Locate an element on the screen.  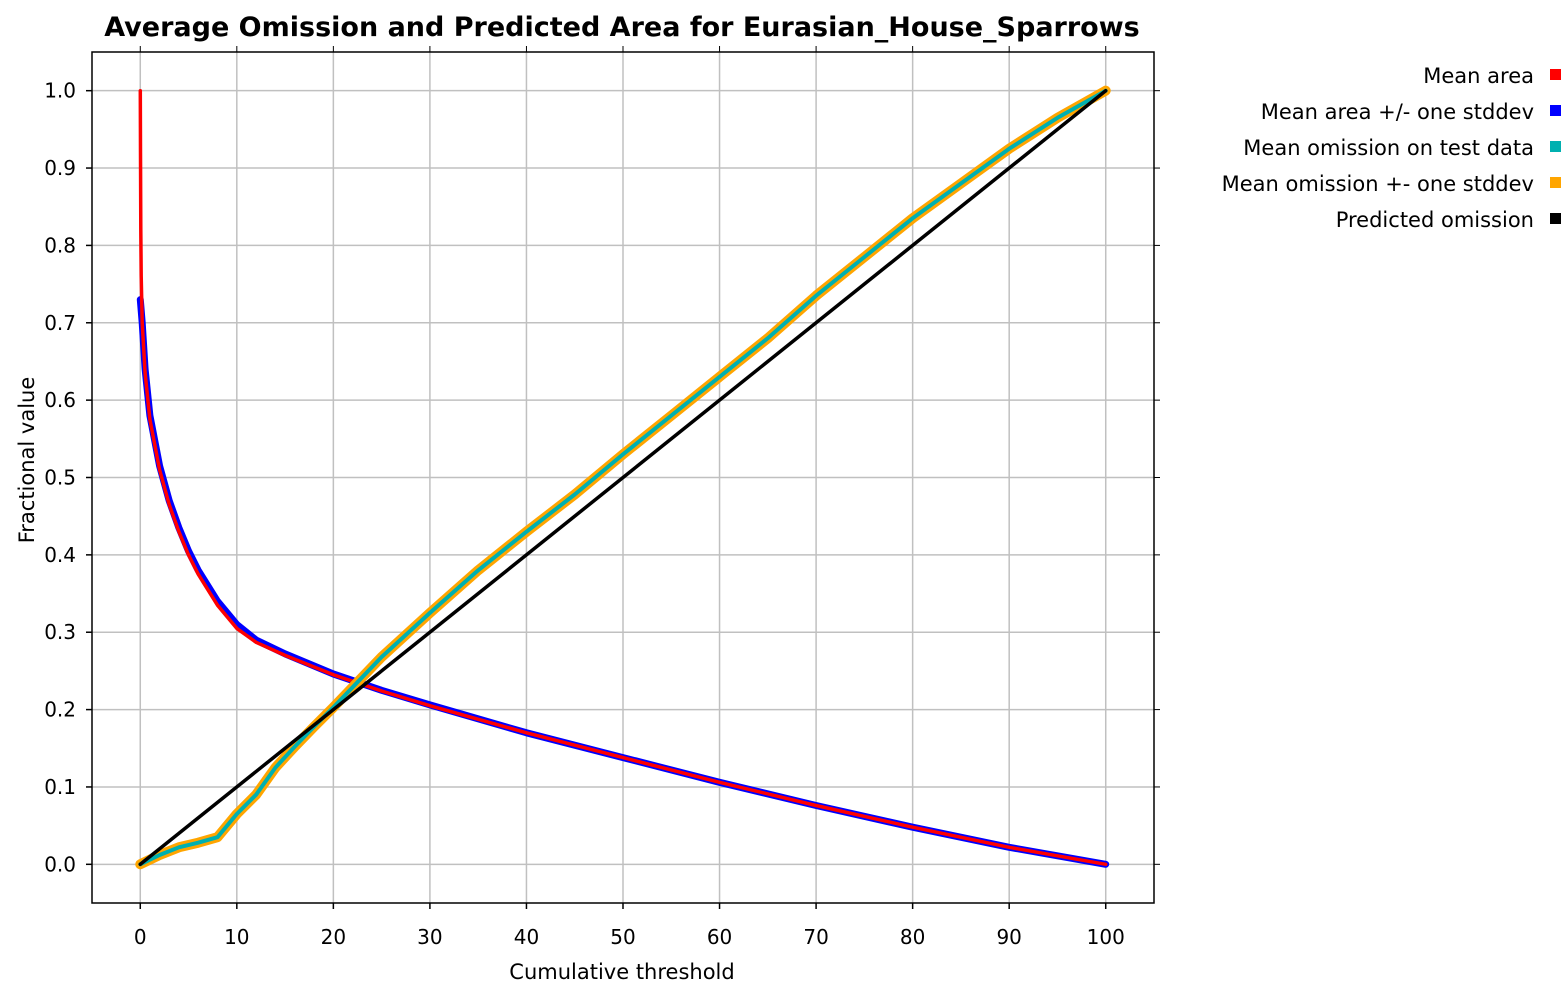
y-tick-label: 0.4 is located at coordinates (60, 555).